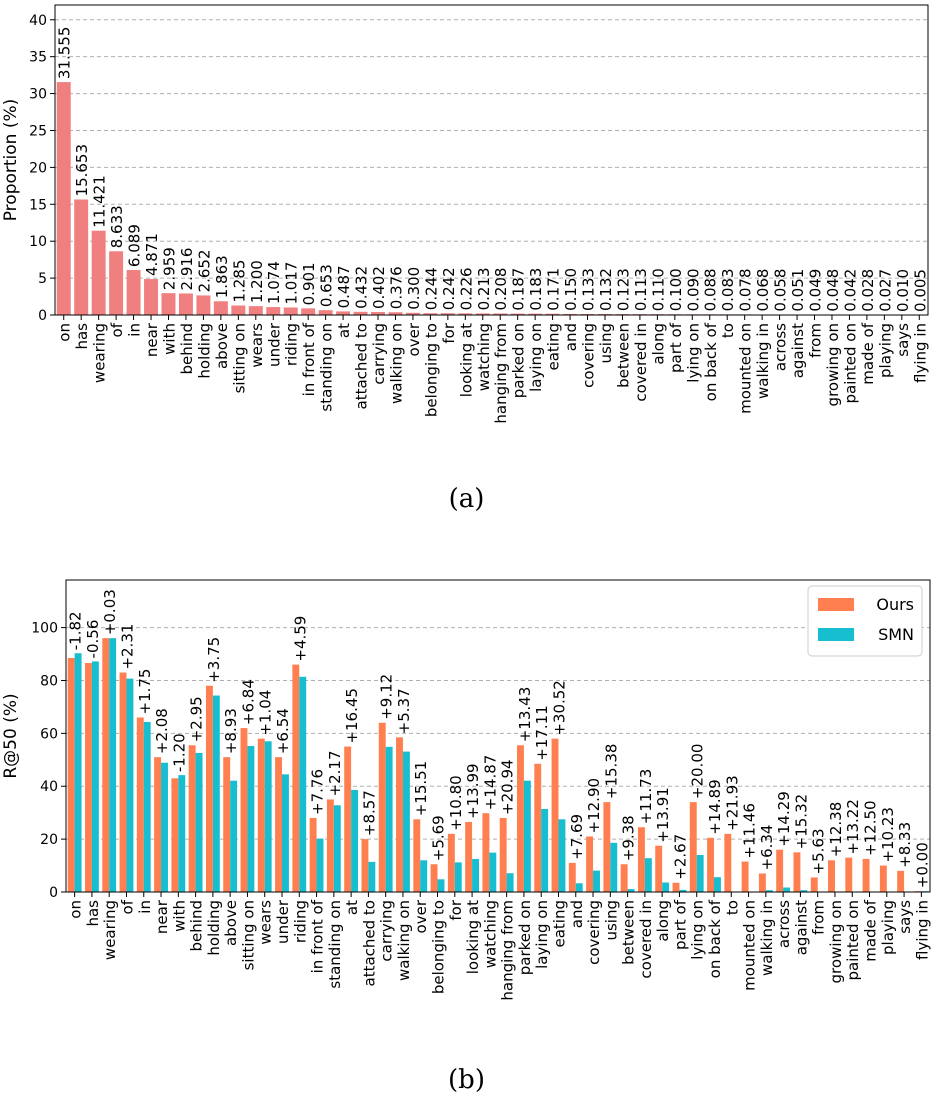 The image size is (933, 1099). What do you see at coordinates (352, 716) in the screenshot?
I see `bar-data-label: +16.45` at bounding box center [352, 716].